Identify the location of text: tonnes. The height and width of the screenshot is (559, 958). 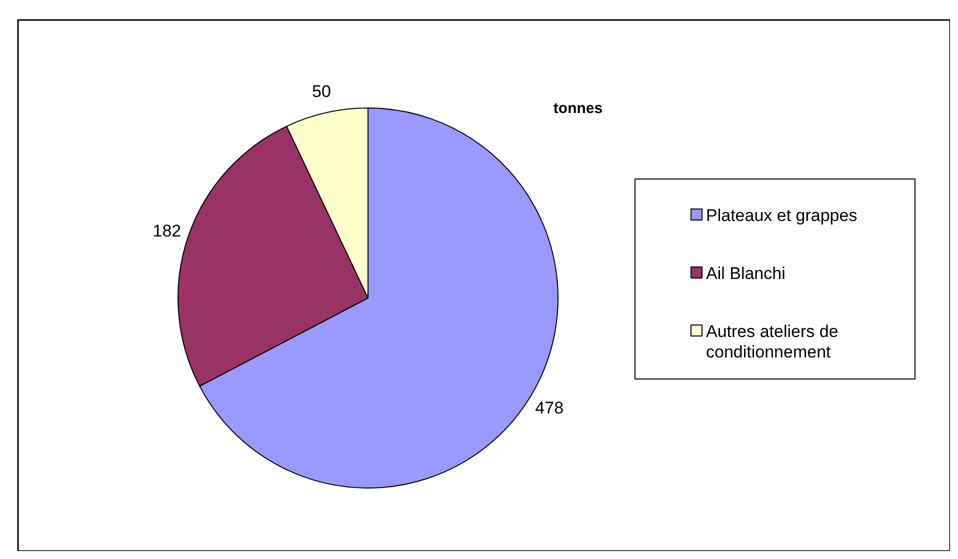
(578, 108).